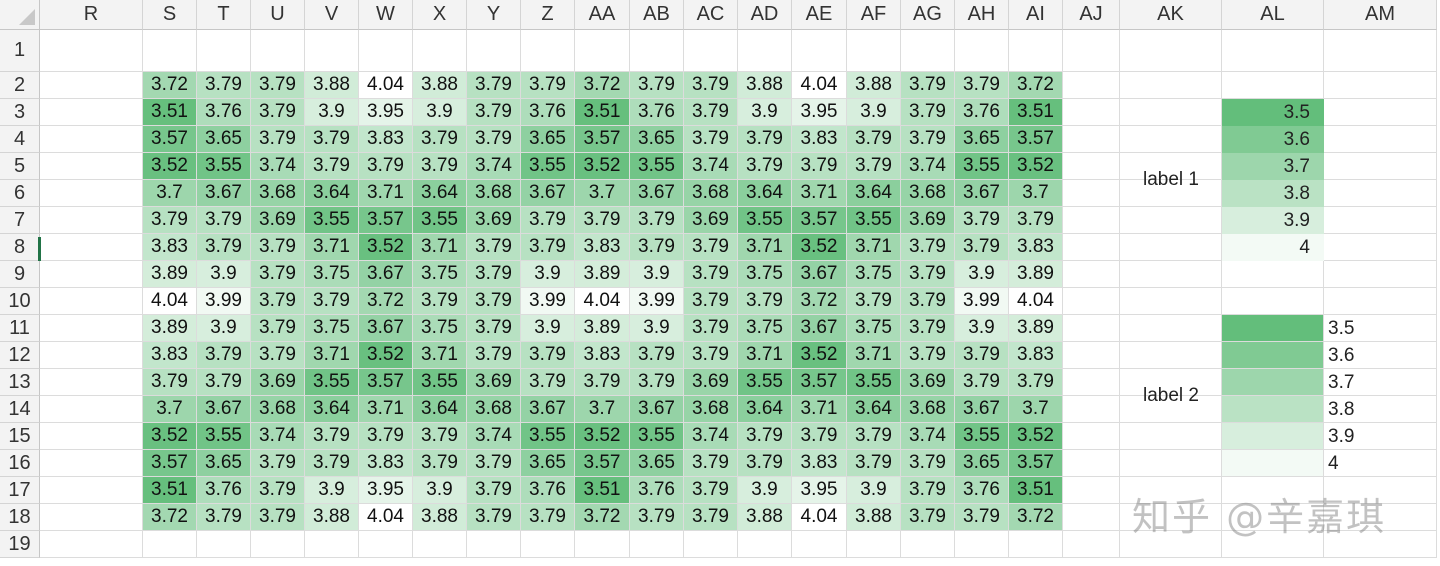 The width and height of the screenshot is (1440, 566). What do you see at coordinates (1341, 409) in the screenshot?
I see `legend-2-value: 3.8` at bounding box center [1341, 409].